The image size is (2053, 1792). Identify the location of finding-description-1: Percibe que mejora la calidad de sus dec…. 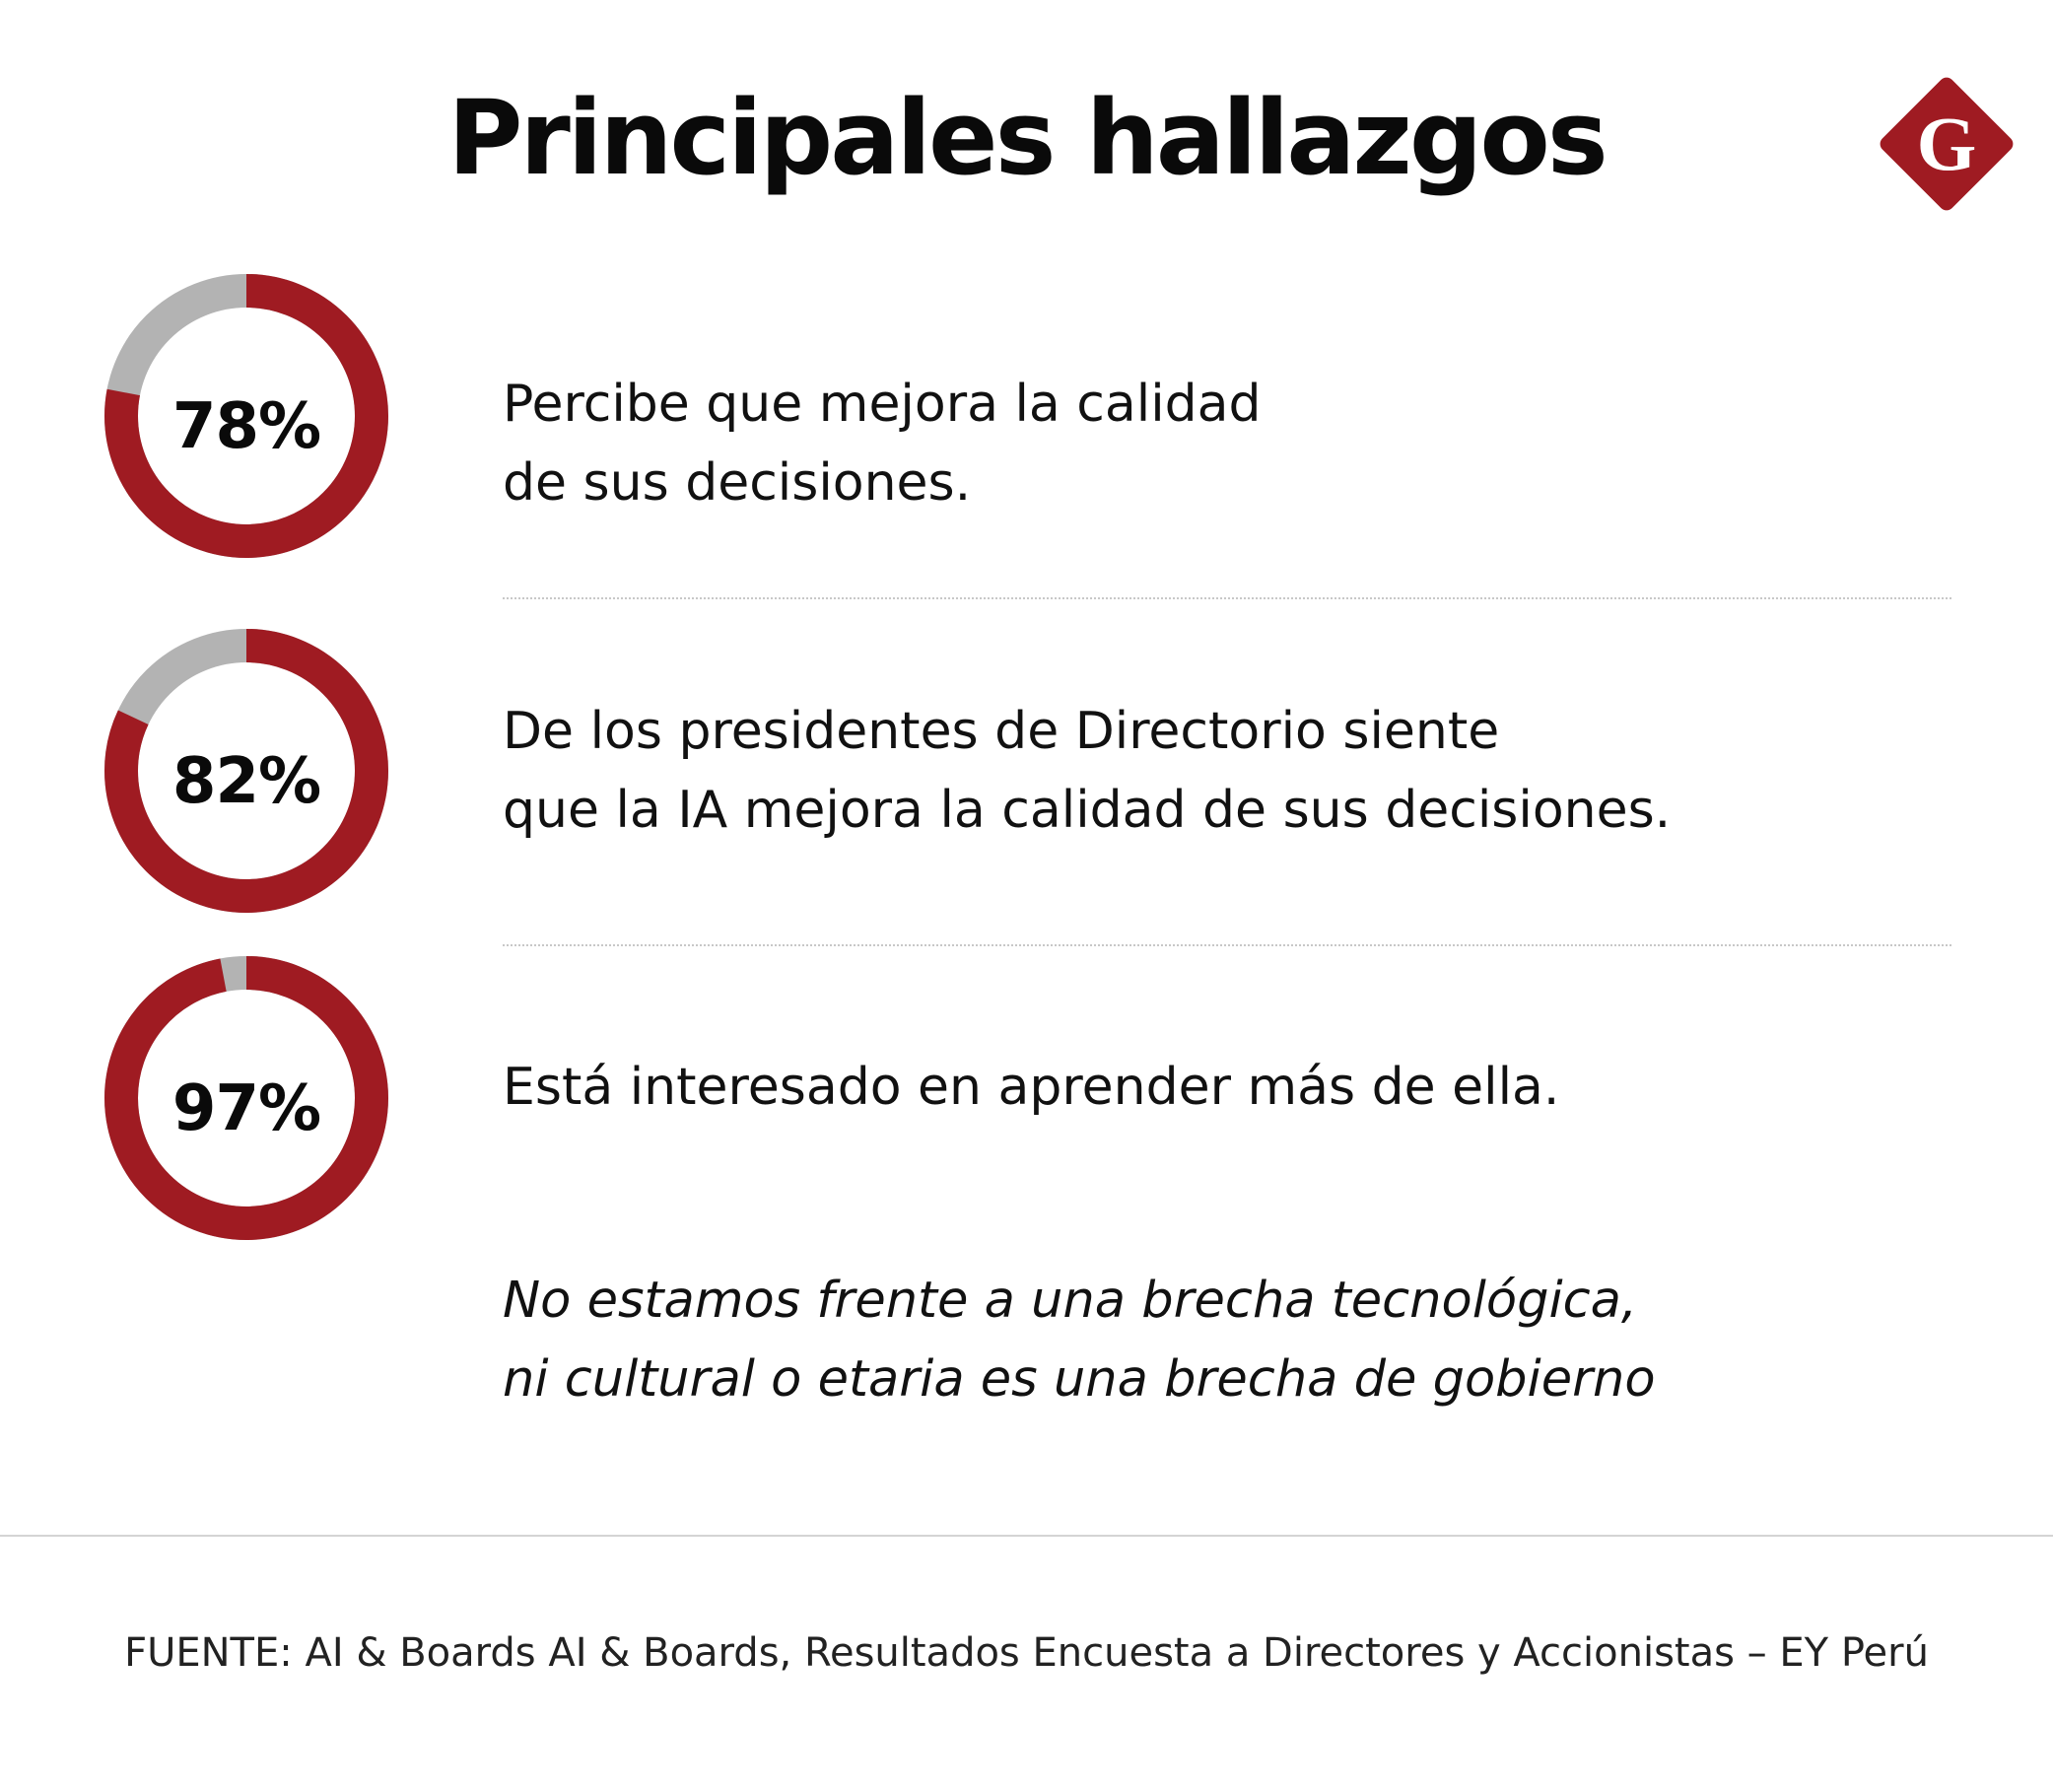
(1242, 444).